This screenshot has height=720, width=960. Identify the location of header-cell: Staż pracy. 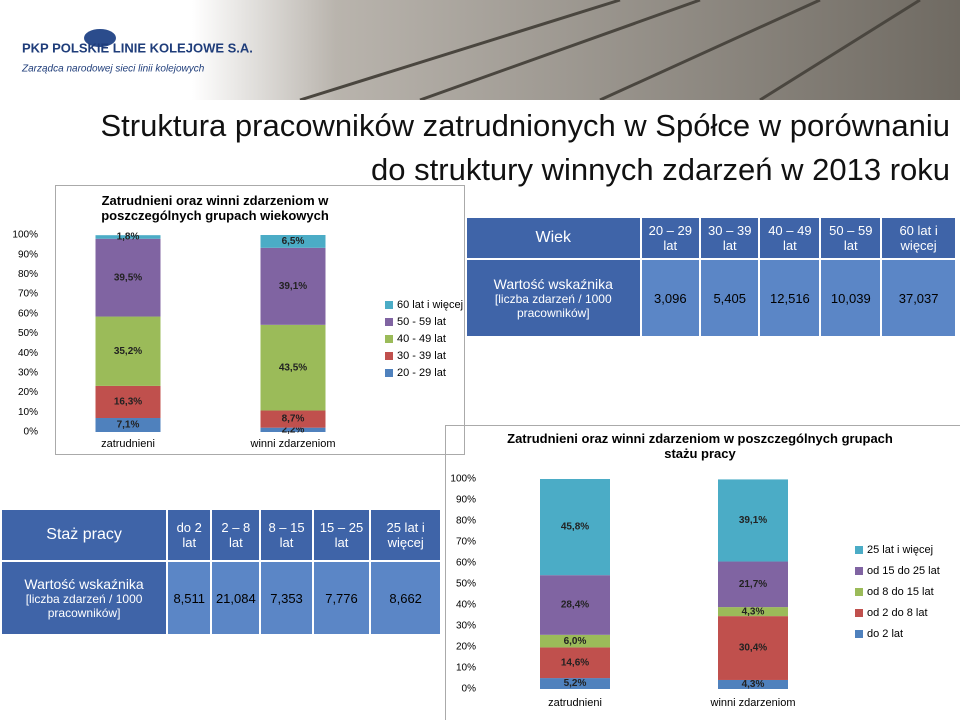
(84, 535).